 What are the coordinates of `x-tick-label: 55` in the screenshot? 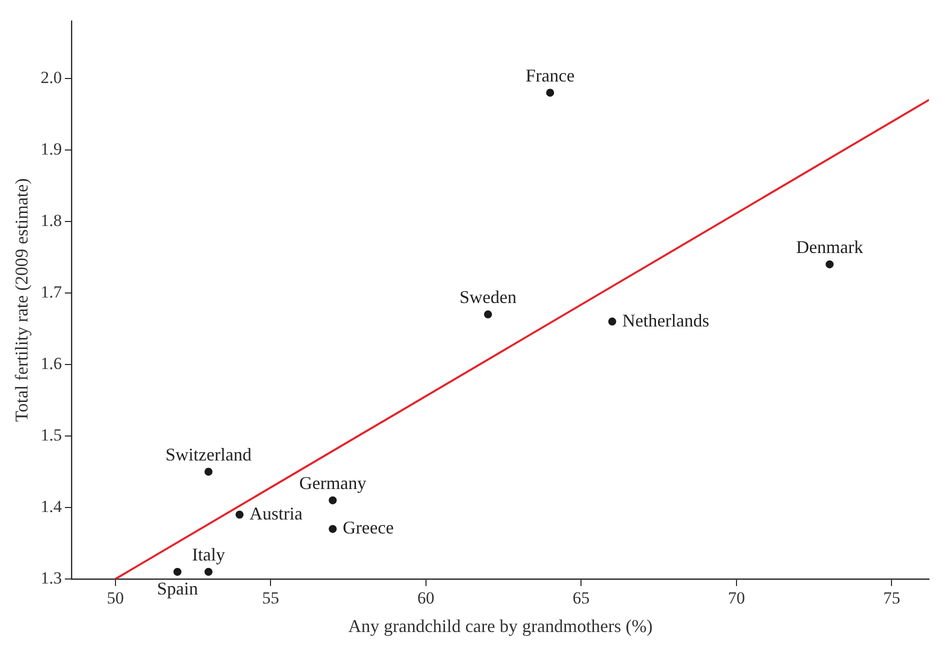 It's located at (271, 598).